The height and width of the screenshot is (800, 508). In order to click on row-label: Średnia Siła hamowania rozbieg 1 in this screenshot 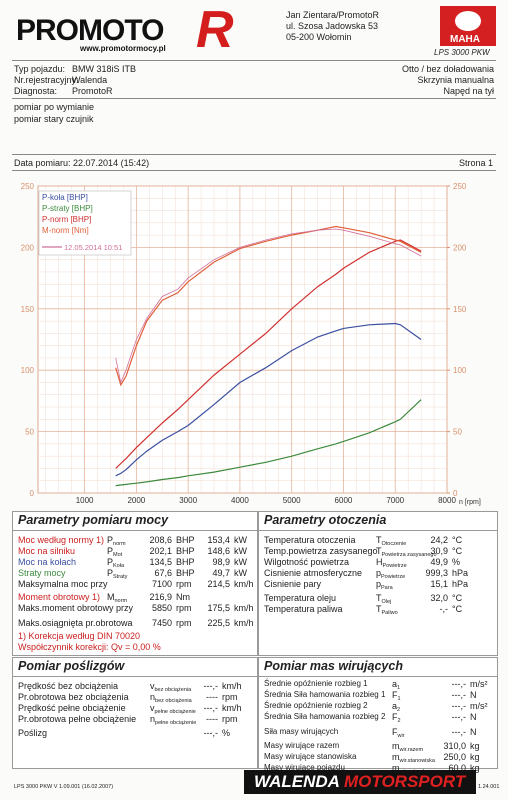, I will do `click(325, 694)`.